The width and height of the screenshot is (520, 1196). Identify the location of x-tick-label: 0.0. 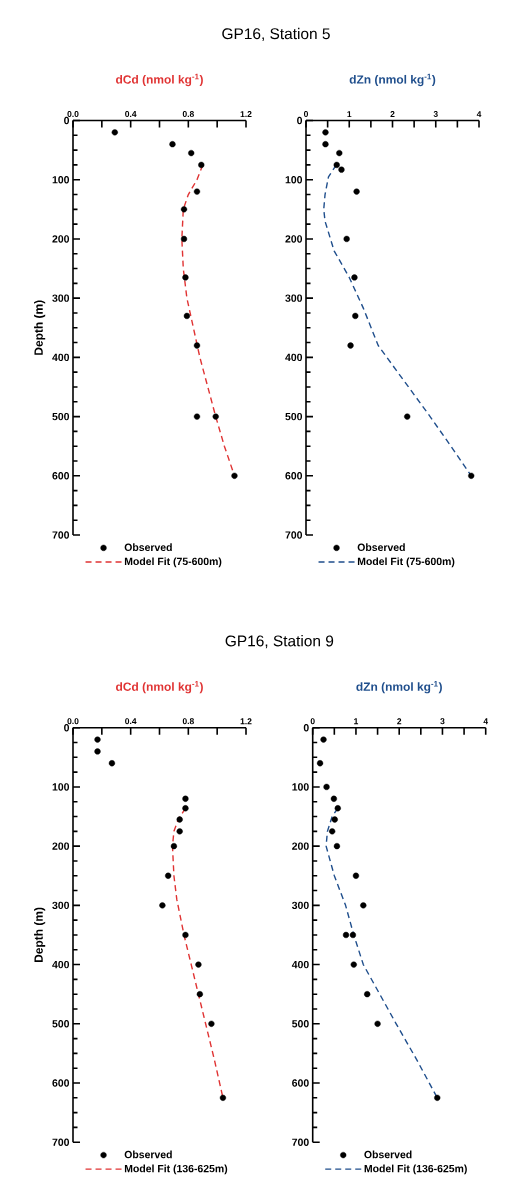
(73, 114).